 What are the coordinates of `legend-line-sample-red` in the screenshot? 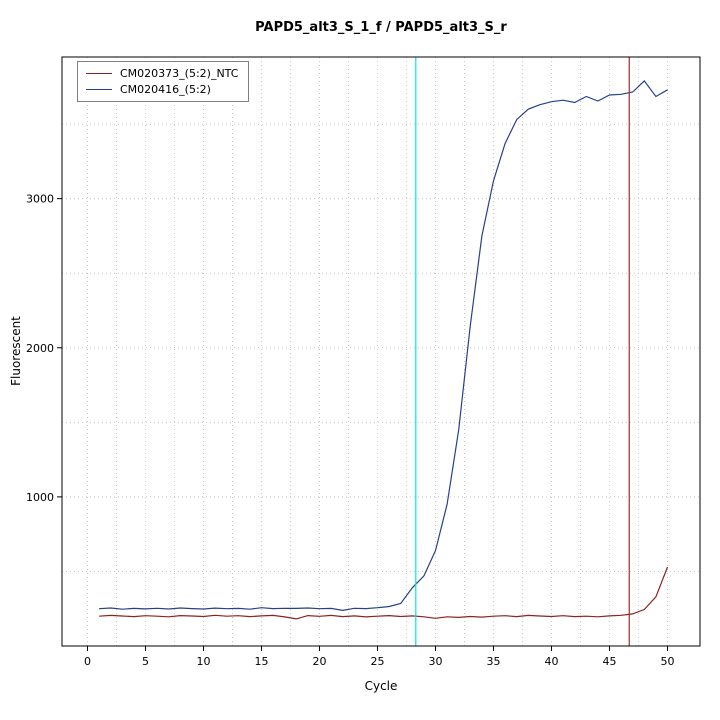 It's located at (99, 73).